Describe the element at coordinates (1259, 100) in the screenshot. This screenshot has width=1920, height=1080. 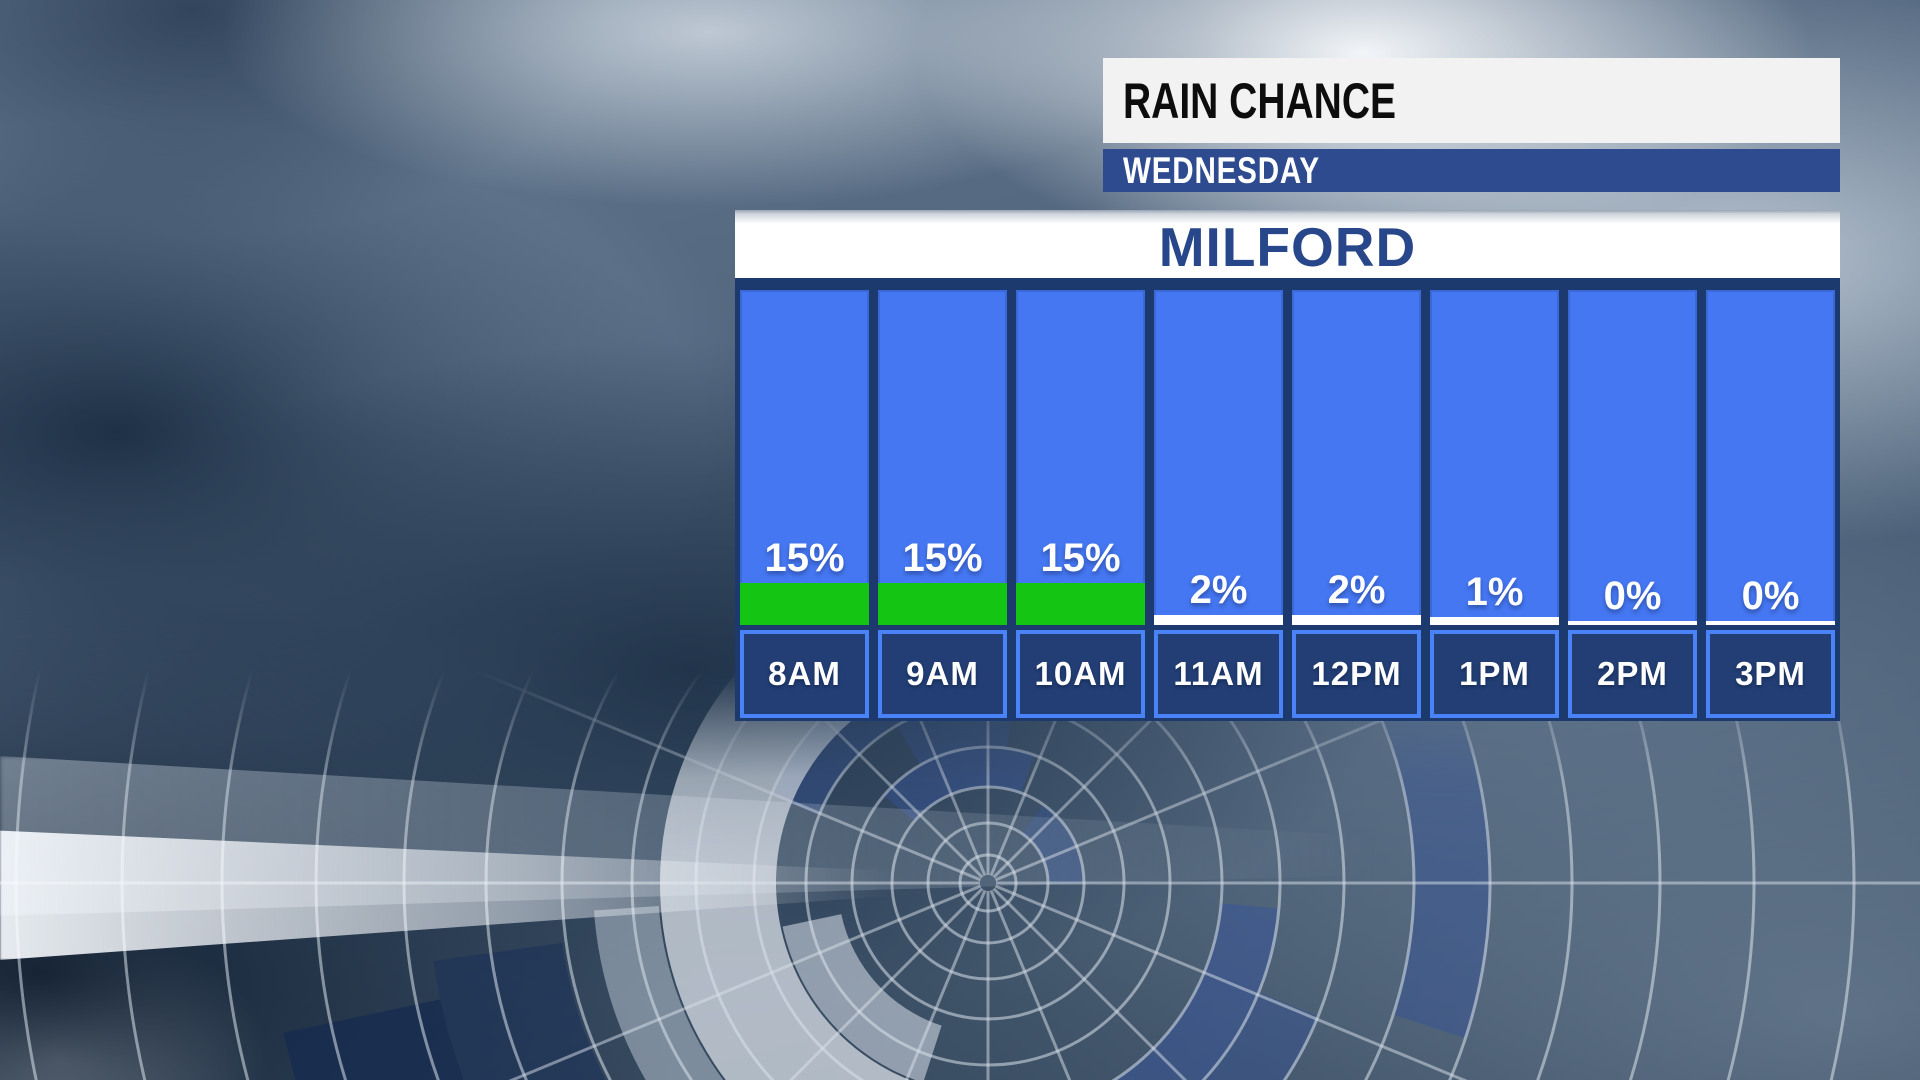
I see `title-text: RAIN CHANCE` at that location.